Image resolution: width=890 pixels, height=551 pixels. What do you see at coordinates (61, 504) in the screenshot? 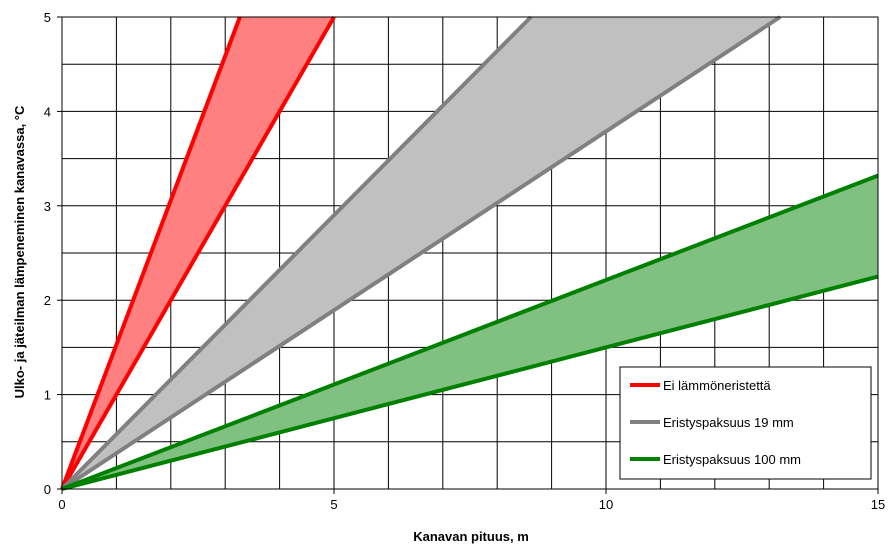
I see `x-tick-label: 0` at bounding box center [61, 504].